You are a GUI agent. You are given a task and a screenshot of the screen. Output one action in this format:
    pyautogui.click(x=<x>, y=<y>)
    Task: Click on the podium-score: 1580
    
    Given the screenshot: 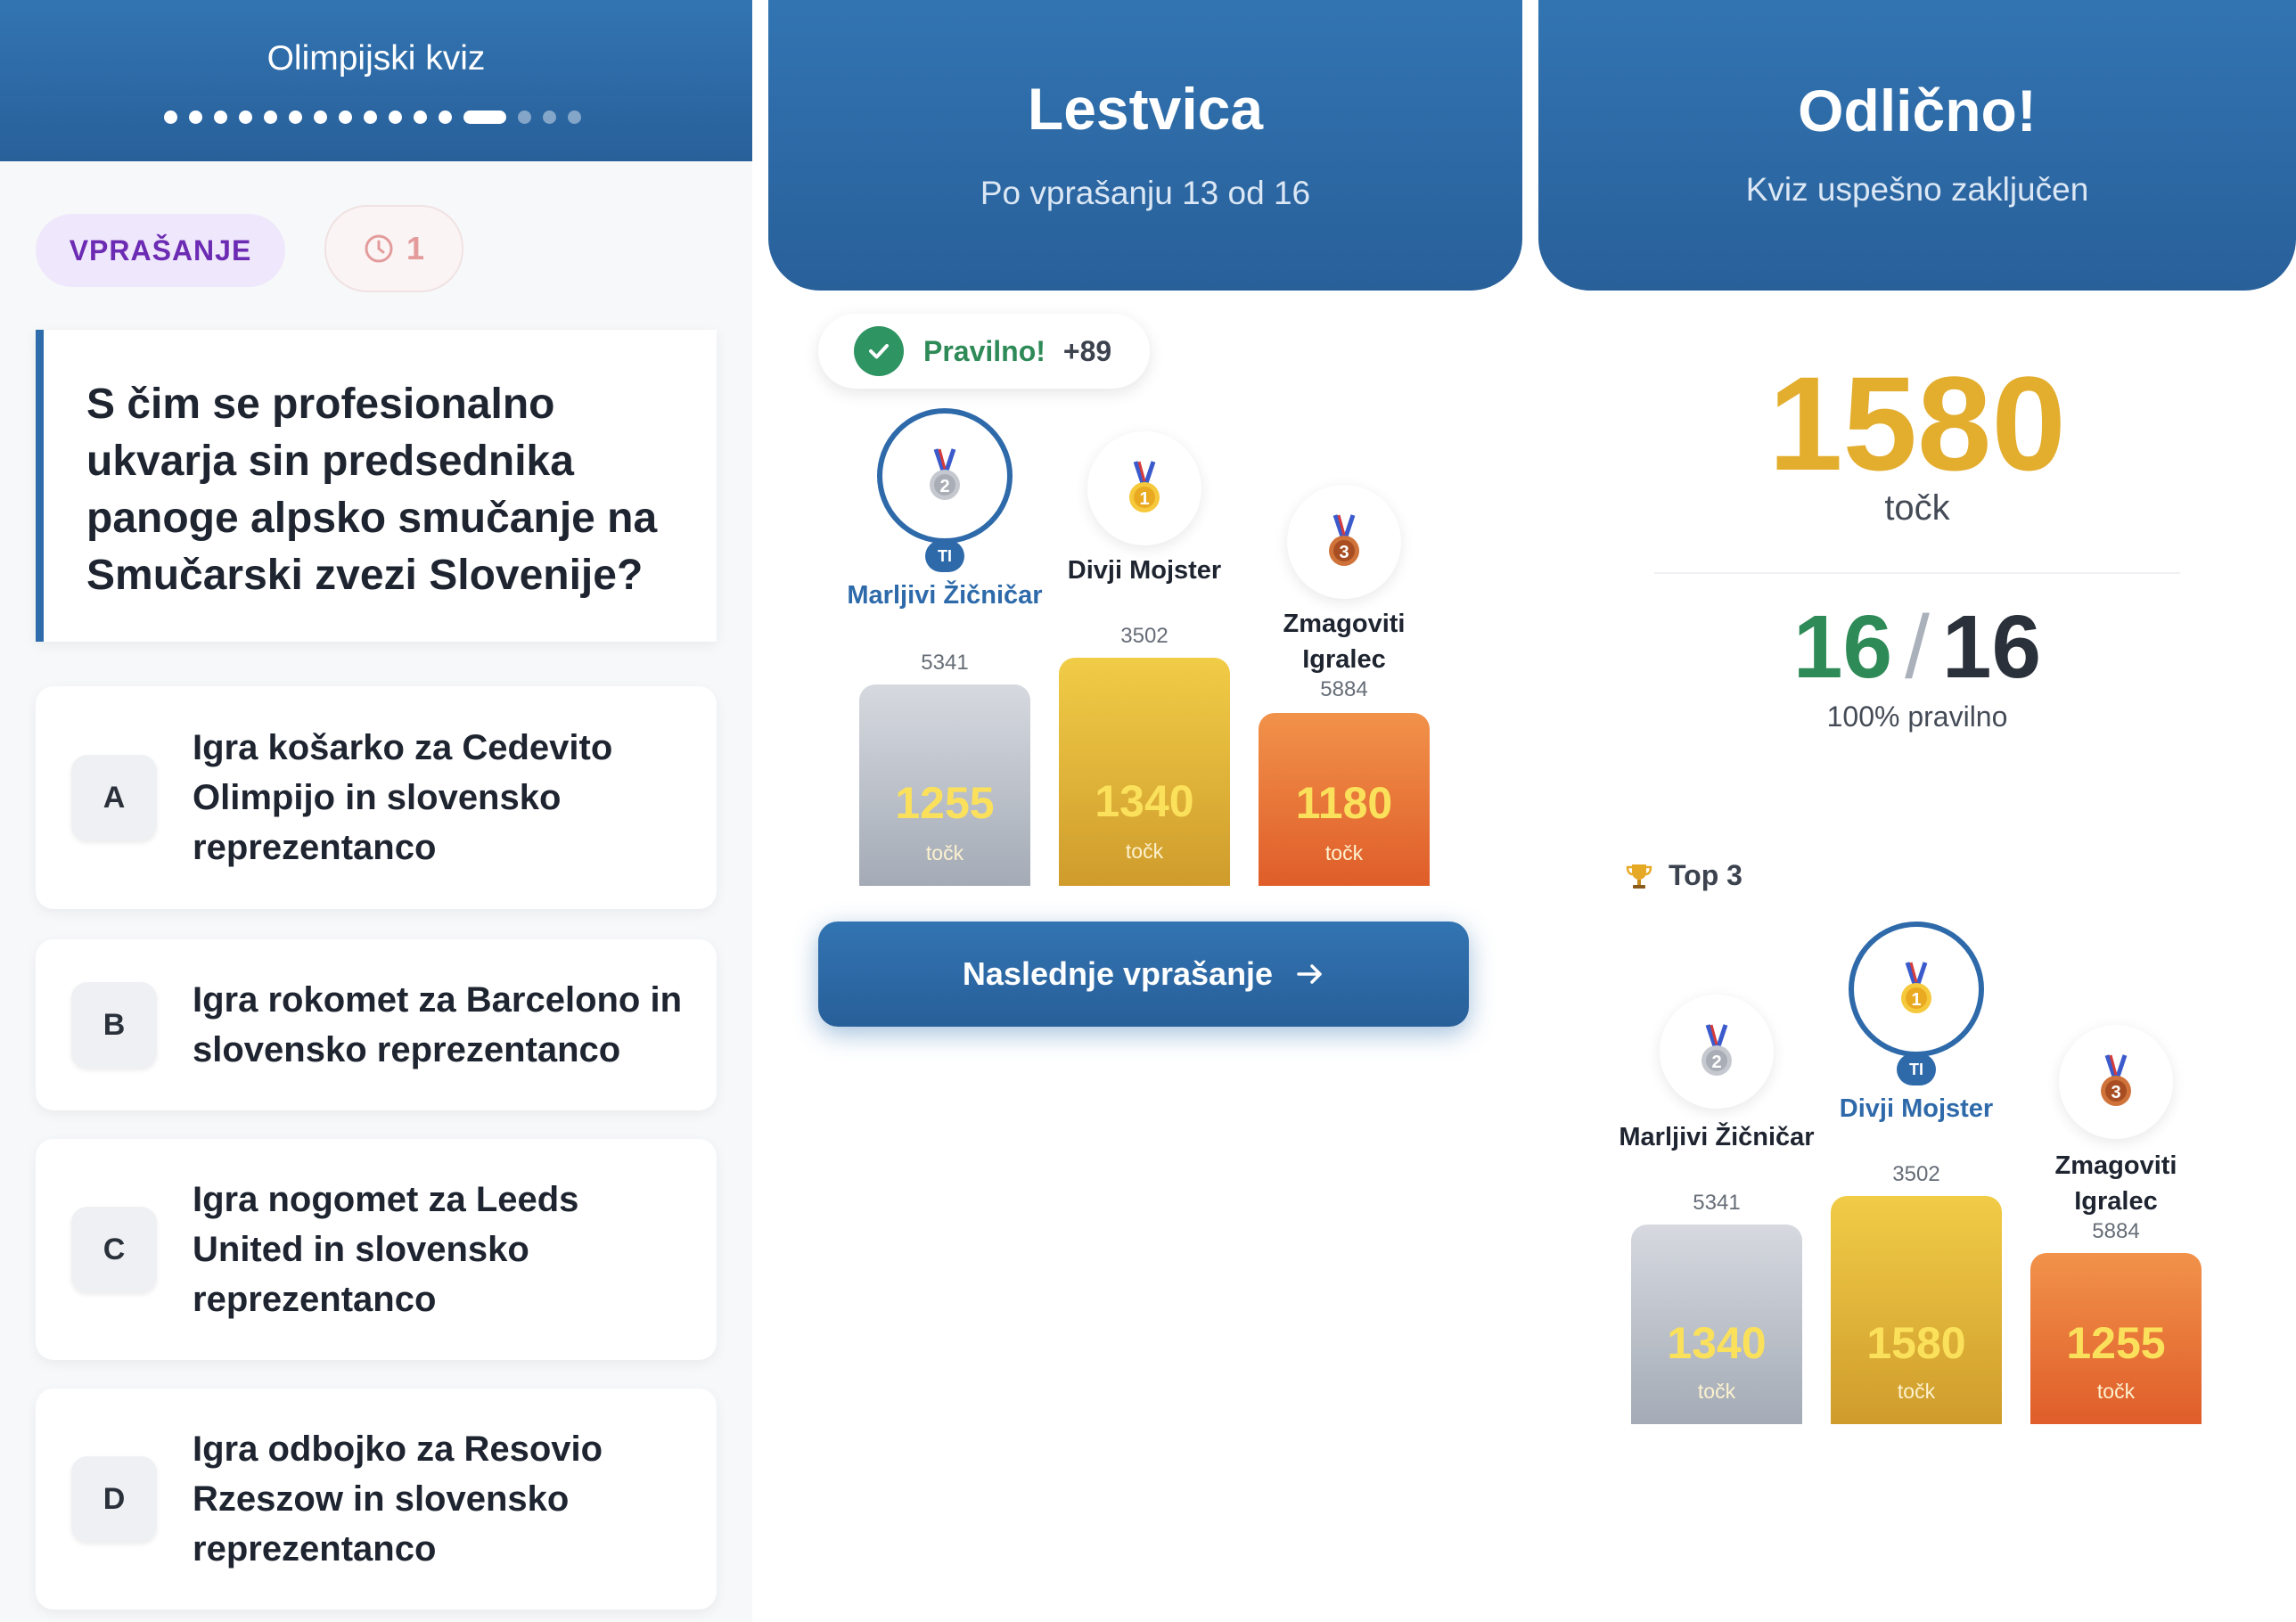 What is the action you would take?
    pyautogui.click(x=1916, y=1343)
    